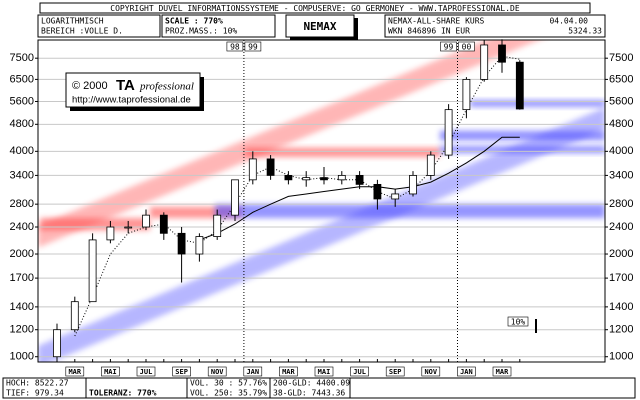 The image size is (640, 400). I want to click on date: 04.04.00, so click(568, 21).